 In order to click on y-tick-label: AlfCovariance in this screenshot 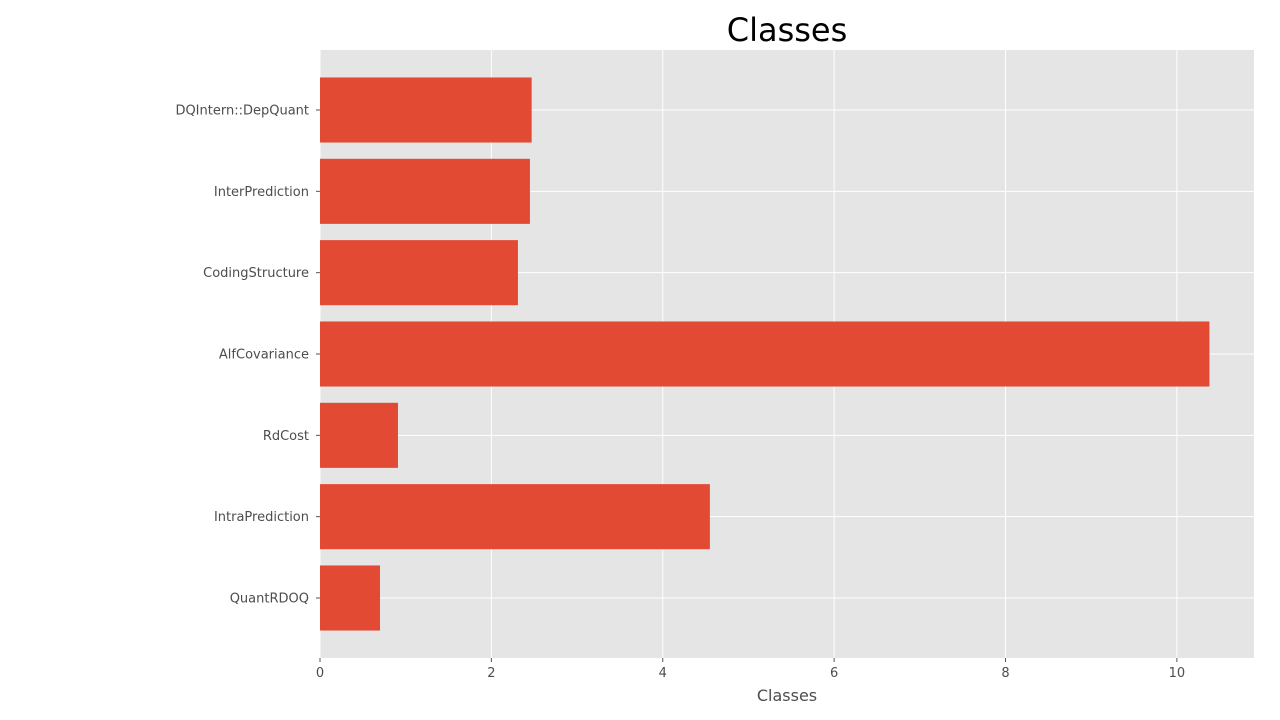, I will do `click(264, 355)`.